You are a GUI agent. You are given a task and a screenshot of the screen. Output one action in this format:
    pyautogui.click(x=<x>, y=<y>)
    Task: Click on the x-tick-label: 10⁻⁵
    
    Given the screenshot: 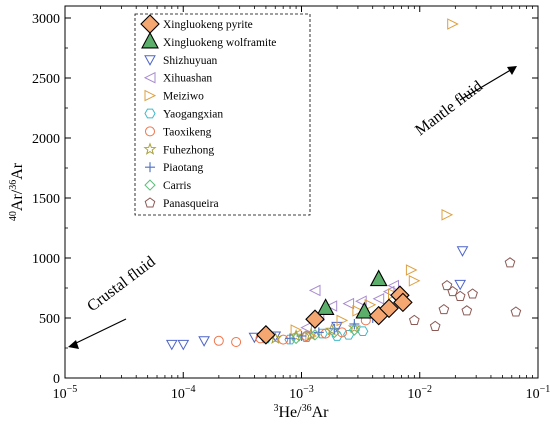 What is the action you would take?
    pyautogui.click(x=65, y=393)
    